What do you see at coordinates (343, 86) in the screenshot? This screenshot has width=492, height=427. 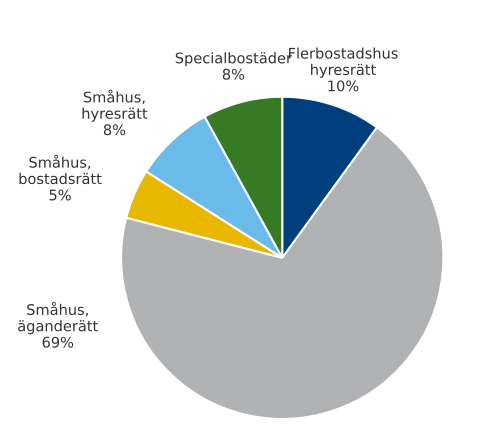 I see `data-label: 10%` at bounding box center [343, 86].